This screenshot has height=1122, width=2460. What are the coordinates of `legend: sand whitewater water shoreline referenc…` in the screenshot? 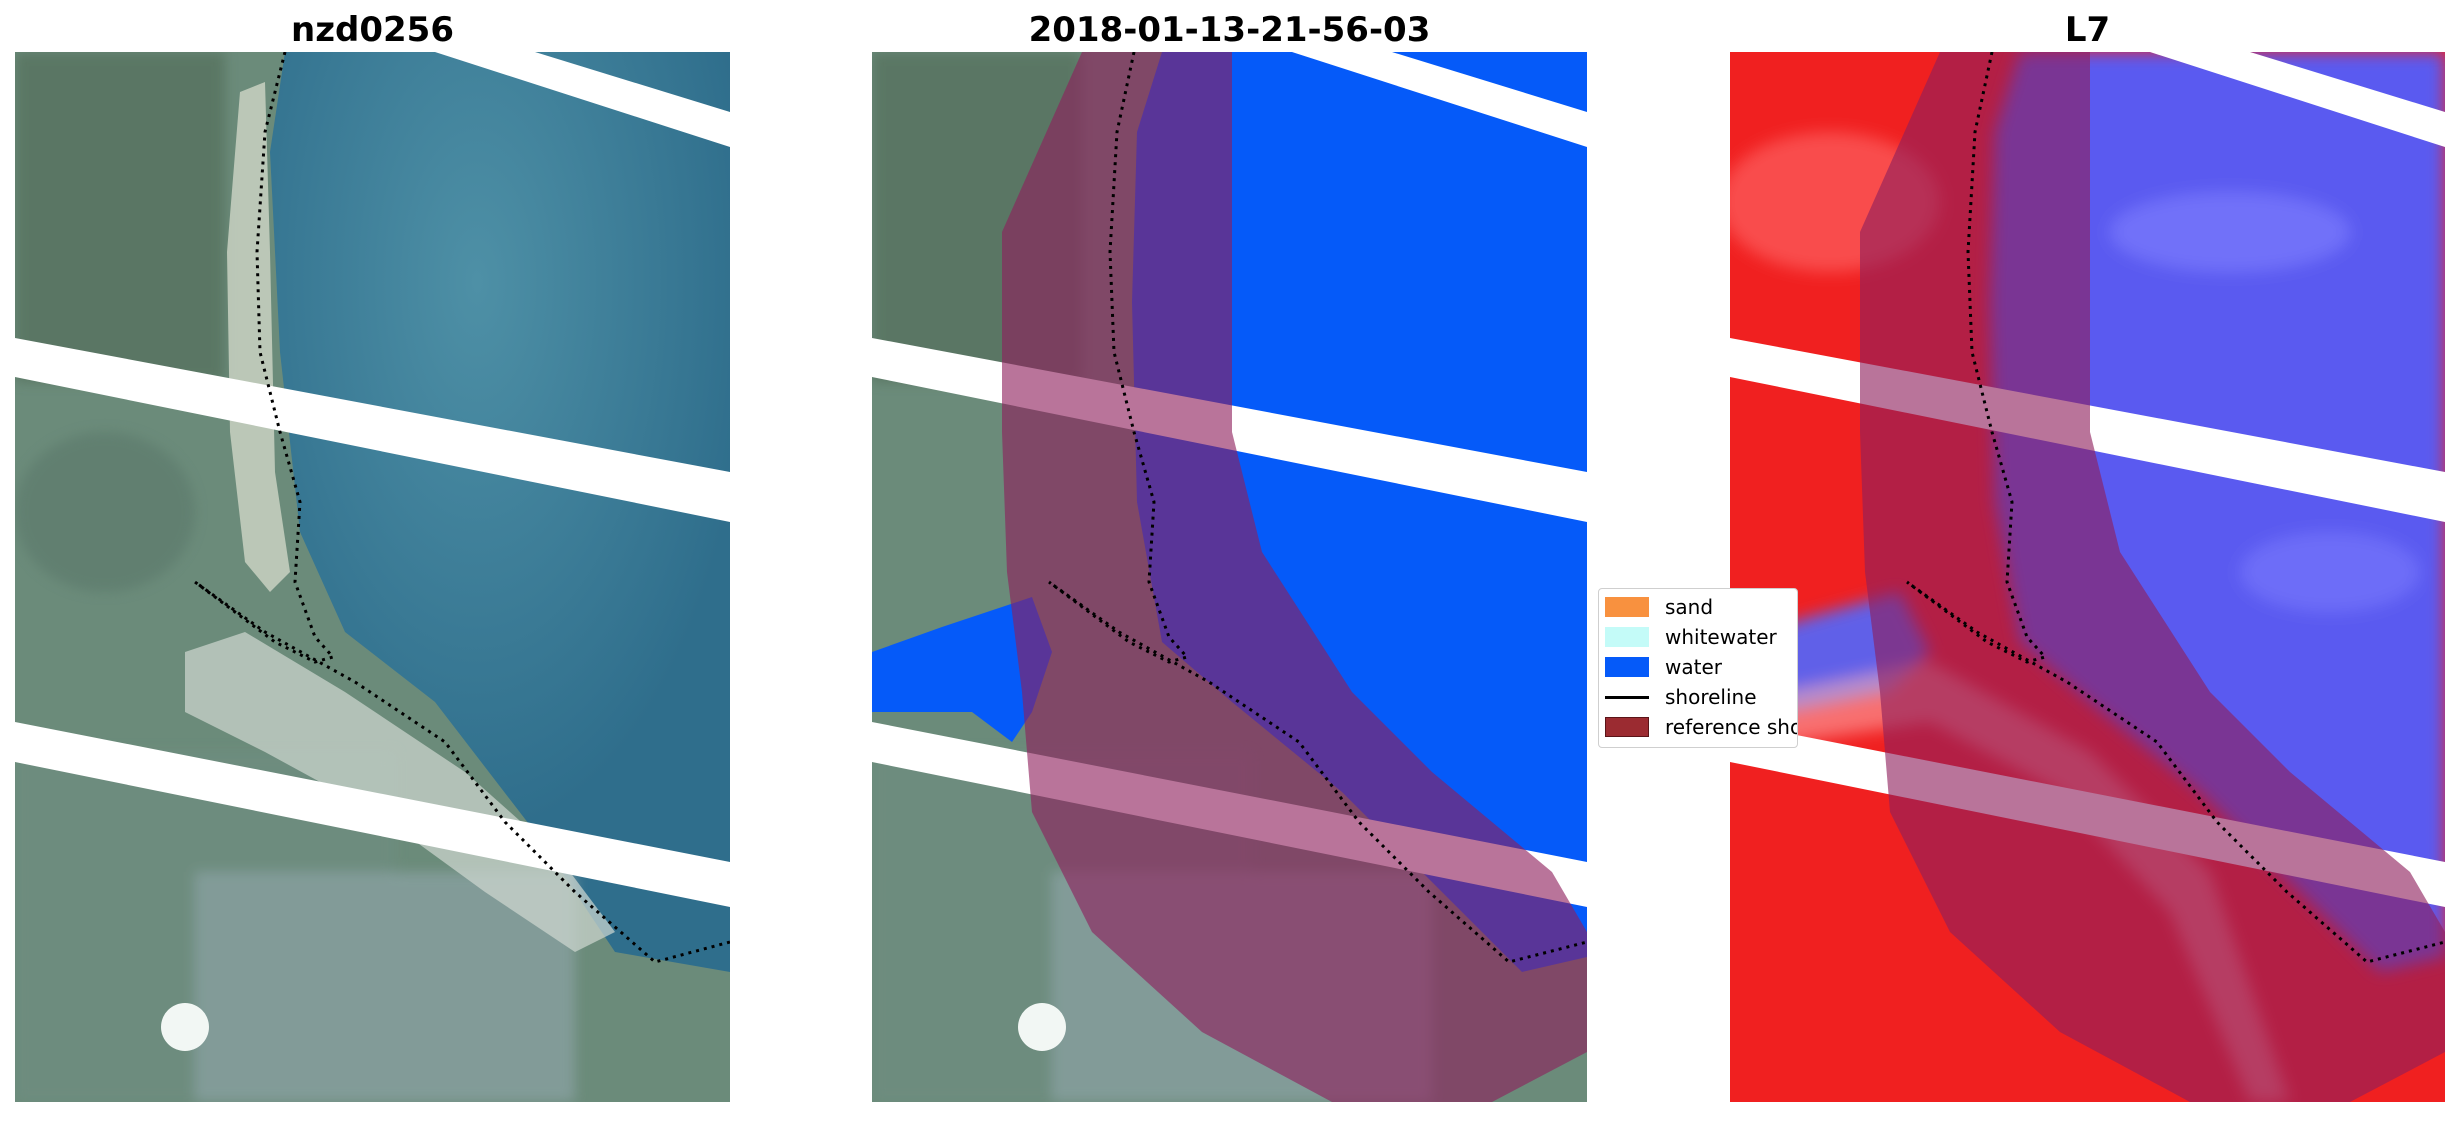 It's located at (1698, 668).